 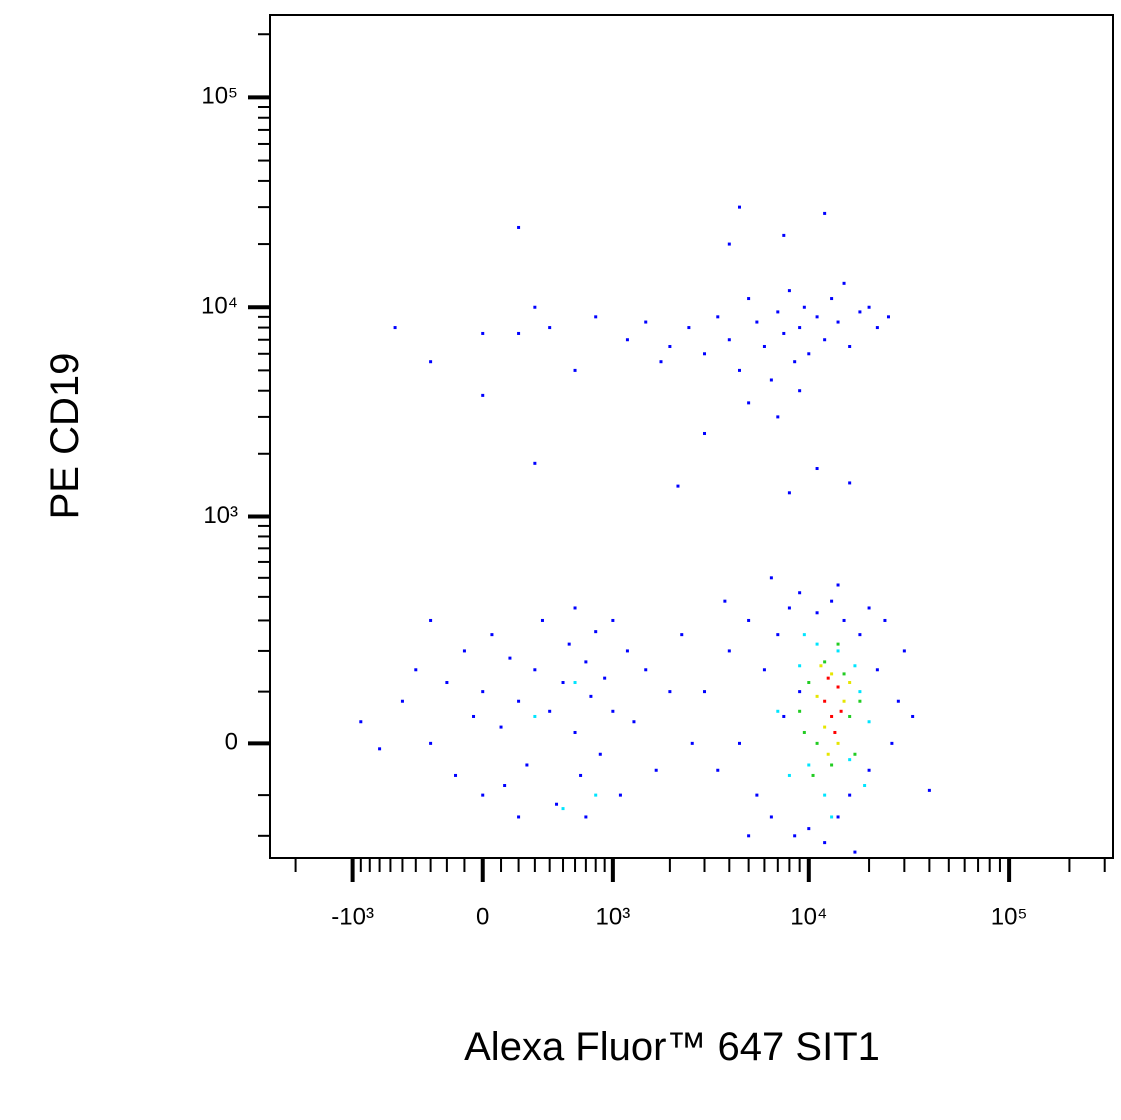 What do you see at coordinates (219, 306) in the screenshot?
I see `y-tick-label: 10⁴` at bounding box center [219, 306].